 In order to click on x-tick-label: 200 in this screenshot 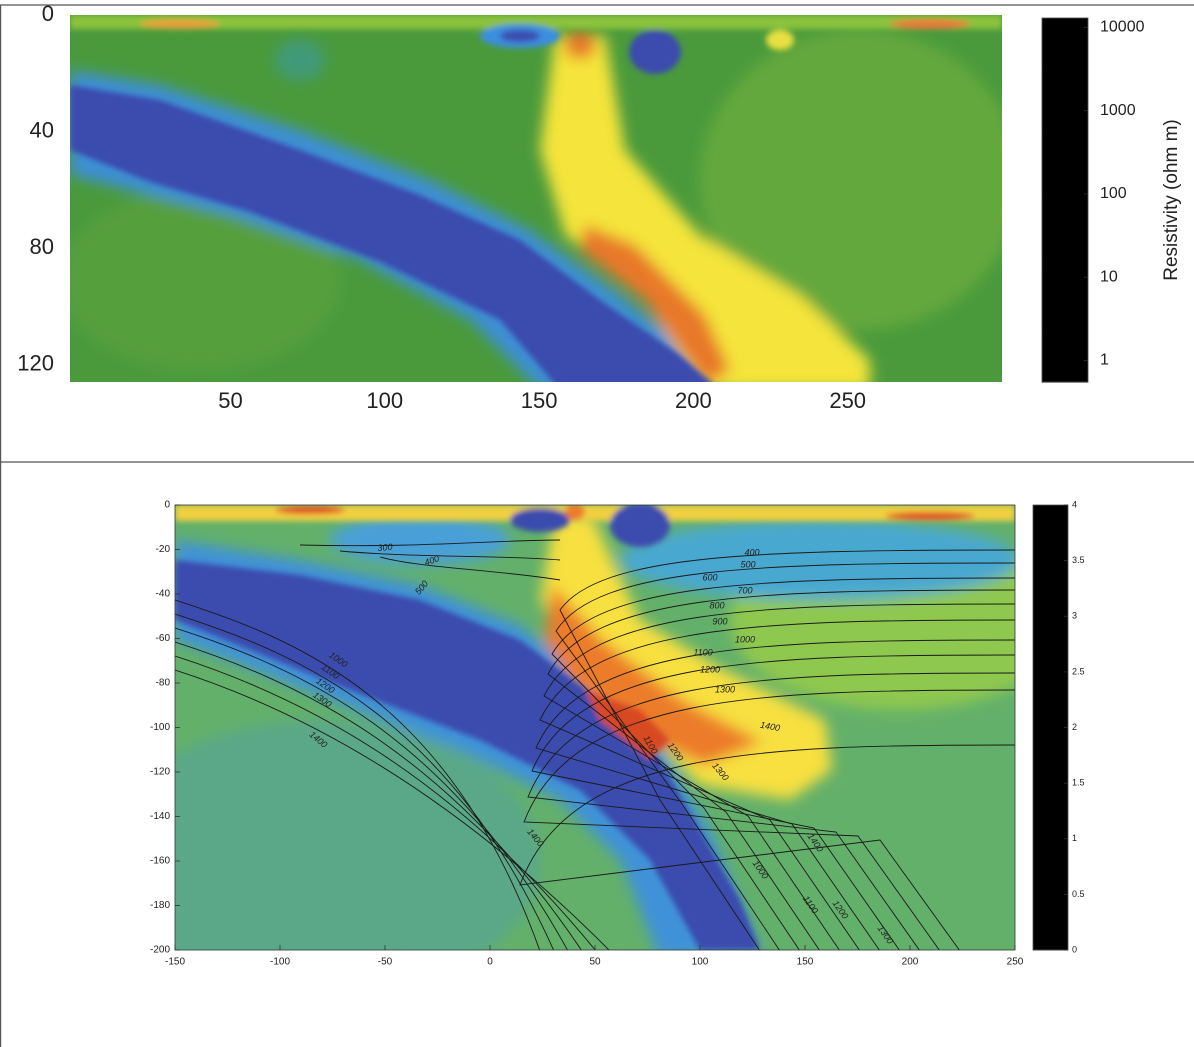, I will do `click(910, 962)`.